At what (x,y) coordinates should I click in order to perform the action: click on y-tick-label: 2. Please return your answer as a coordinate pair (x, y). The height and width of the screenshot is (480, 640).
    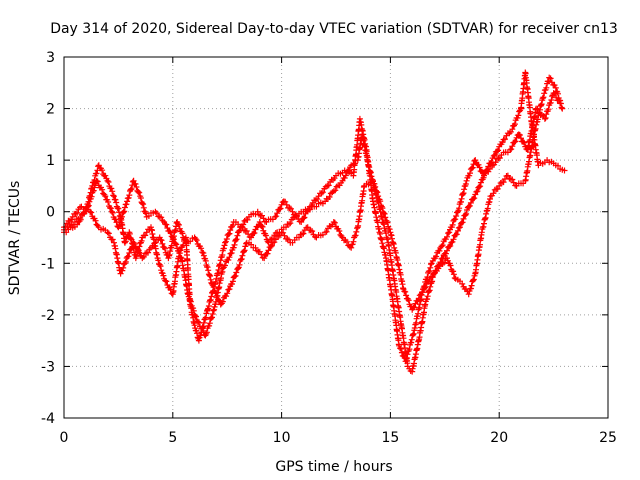
    Looking at the image, I should click on (50, 110).